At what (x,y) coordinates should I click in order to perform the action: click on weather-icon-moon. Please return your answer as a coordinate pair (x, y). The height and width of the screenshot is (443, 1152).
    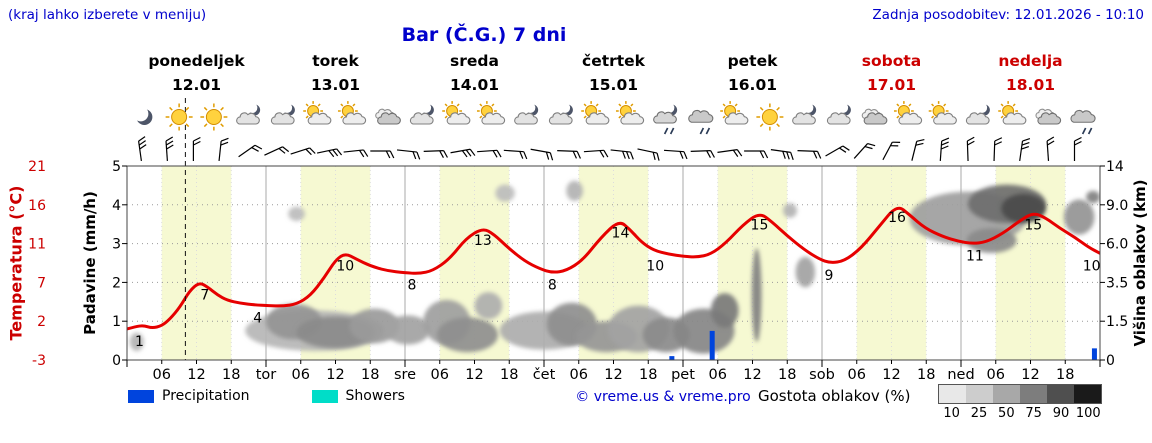
    Looking at the image, I should click on (143, 115).